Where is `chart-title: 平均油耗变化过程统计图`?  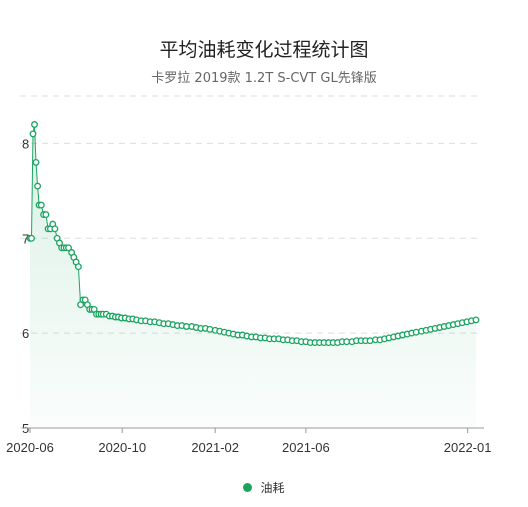
chart-title: 平均油耗变化过程统计图 is located at coordinates (264, 50).